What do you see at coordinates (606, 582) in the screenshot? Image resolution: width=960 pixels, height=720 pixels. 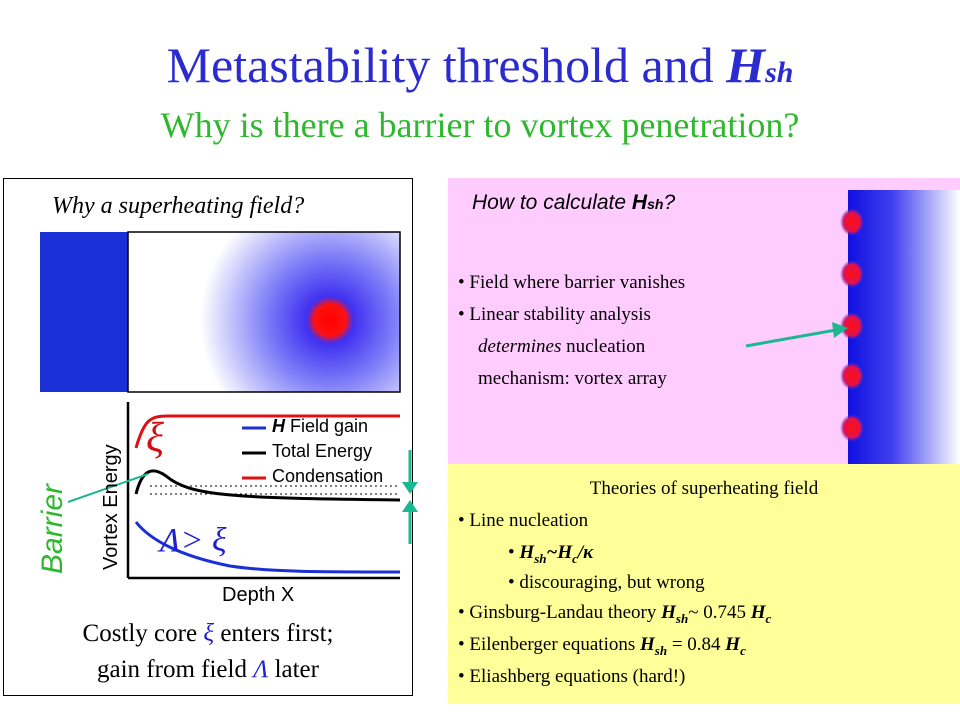 I see `theory-line-nucleation-note: • discouraging, but wrong` at bounding box center [606, 582].